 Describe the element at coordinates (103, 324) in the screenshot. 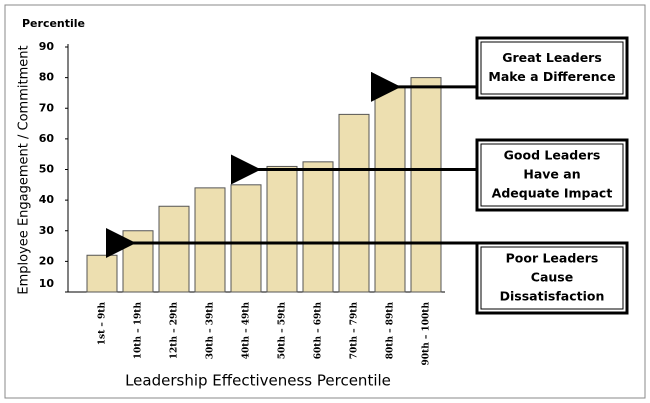

I see `x-tick-label: 1st – 9th` at that location.